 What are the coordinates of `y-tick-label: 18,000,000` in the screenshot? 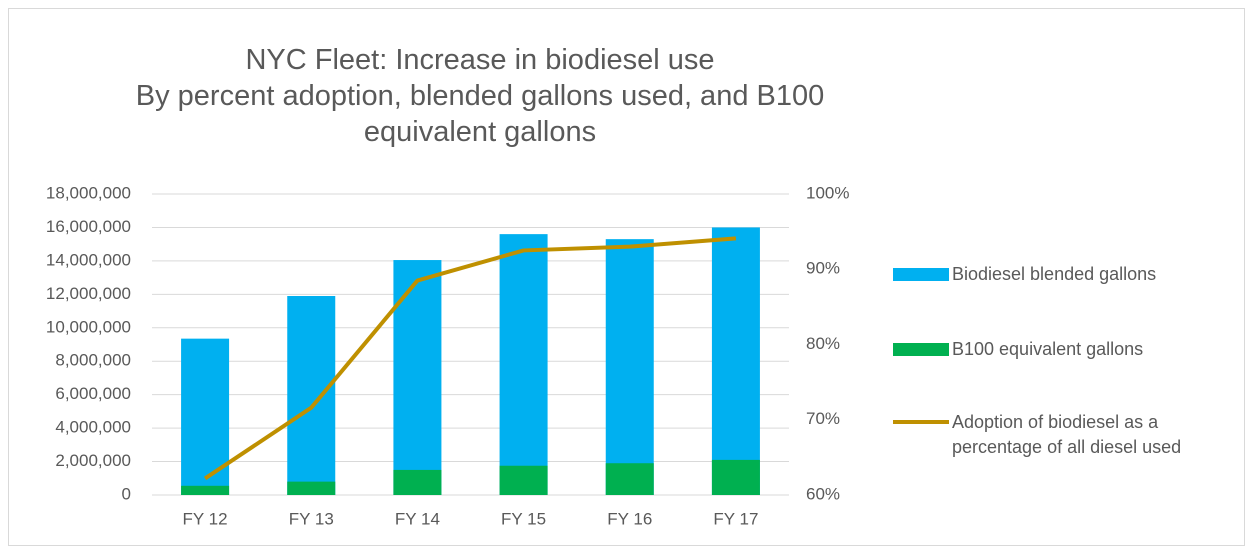 It's located at (88, 192).